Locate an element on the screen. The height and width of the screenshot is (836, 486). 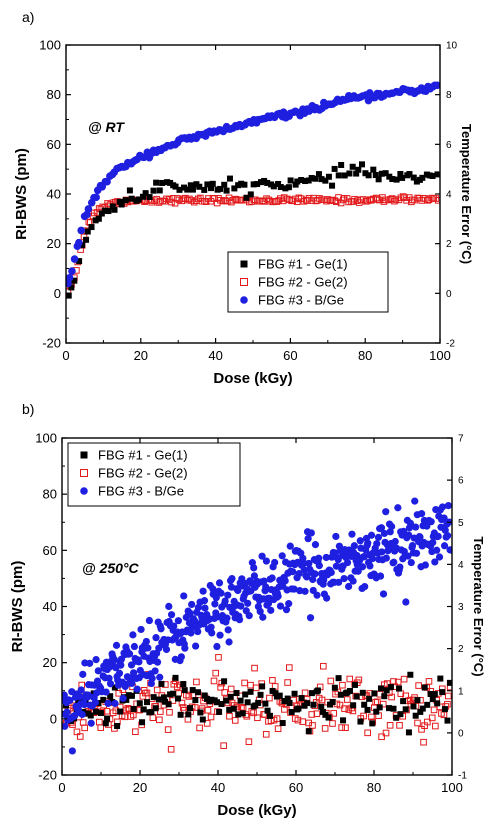
y2-tick-label: -2 is located at coordinates (450, 344).